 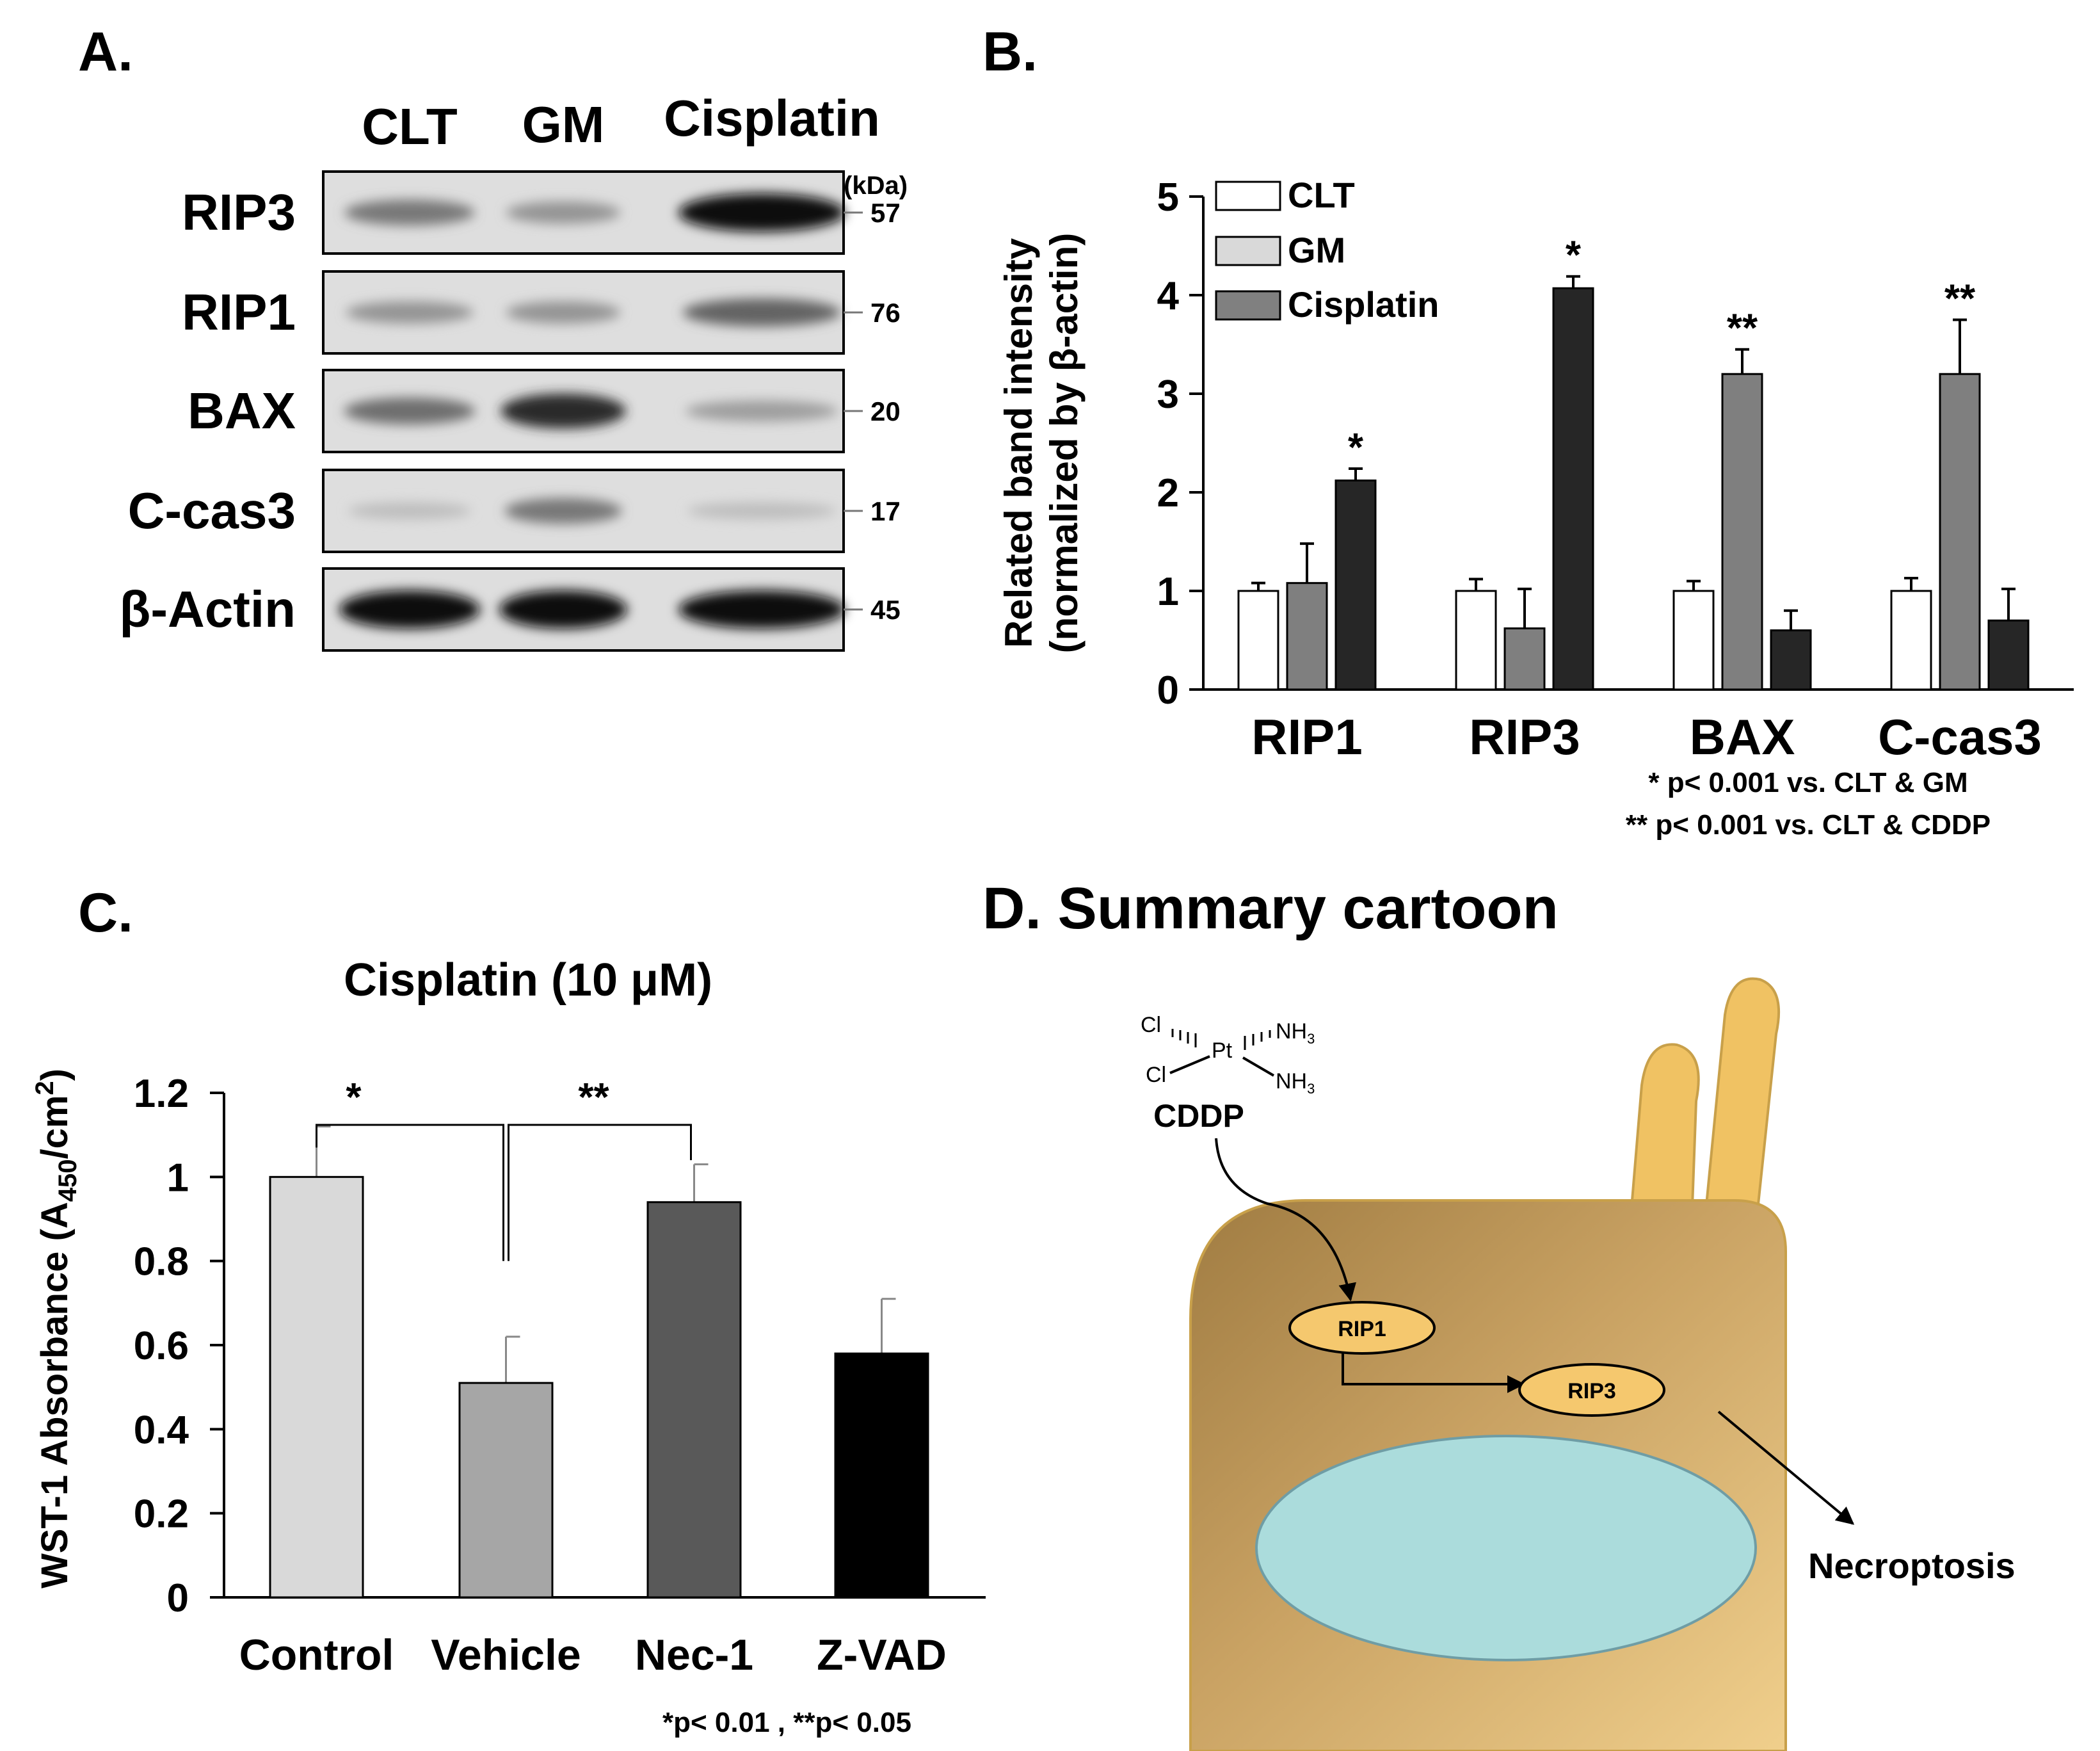 What do you see at coordinates (1362, 1328) in the screenshot?
I see `rip1-node` at bounding box center [1362, 1328].